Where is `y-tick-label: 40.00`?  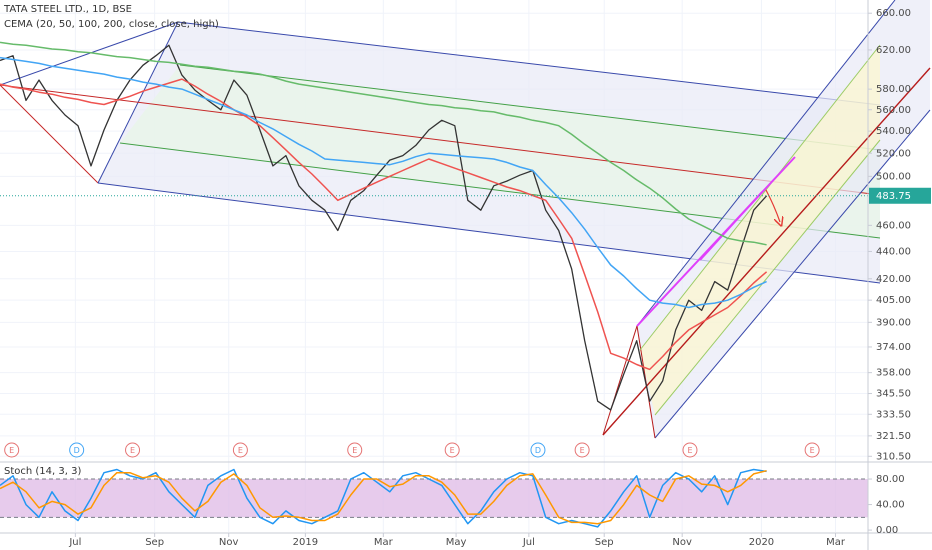 y-tick-label: 40.00 is located at coordinates (890, 505).